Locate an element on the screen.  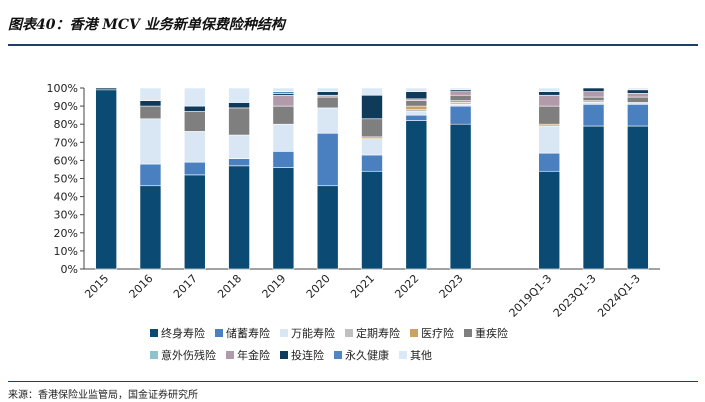
legend-item: 永久健康 is located at coordinates (361, 355).